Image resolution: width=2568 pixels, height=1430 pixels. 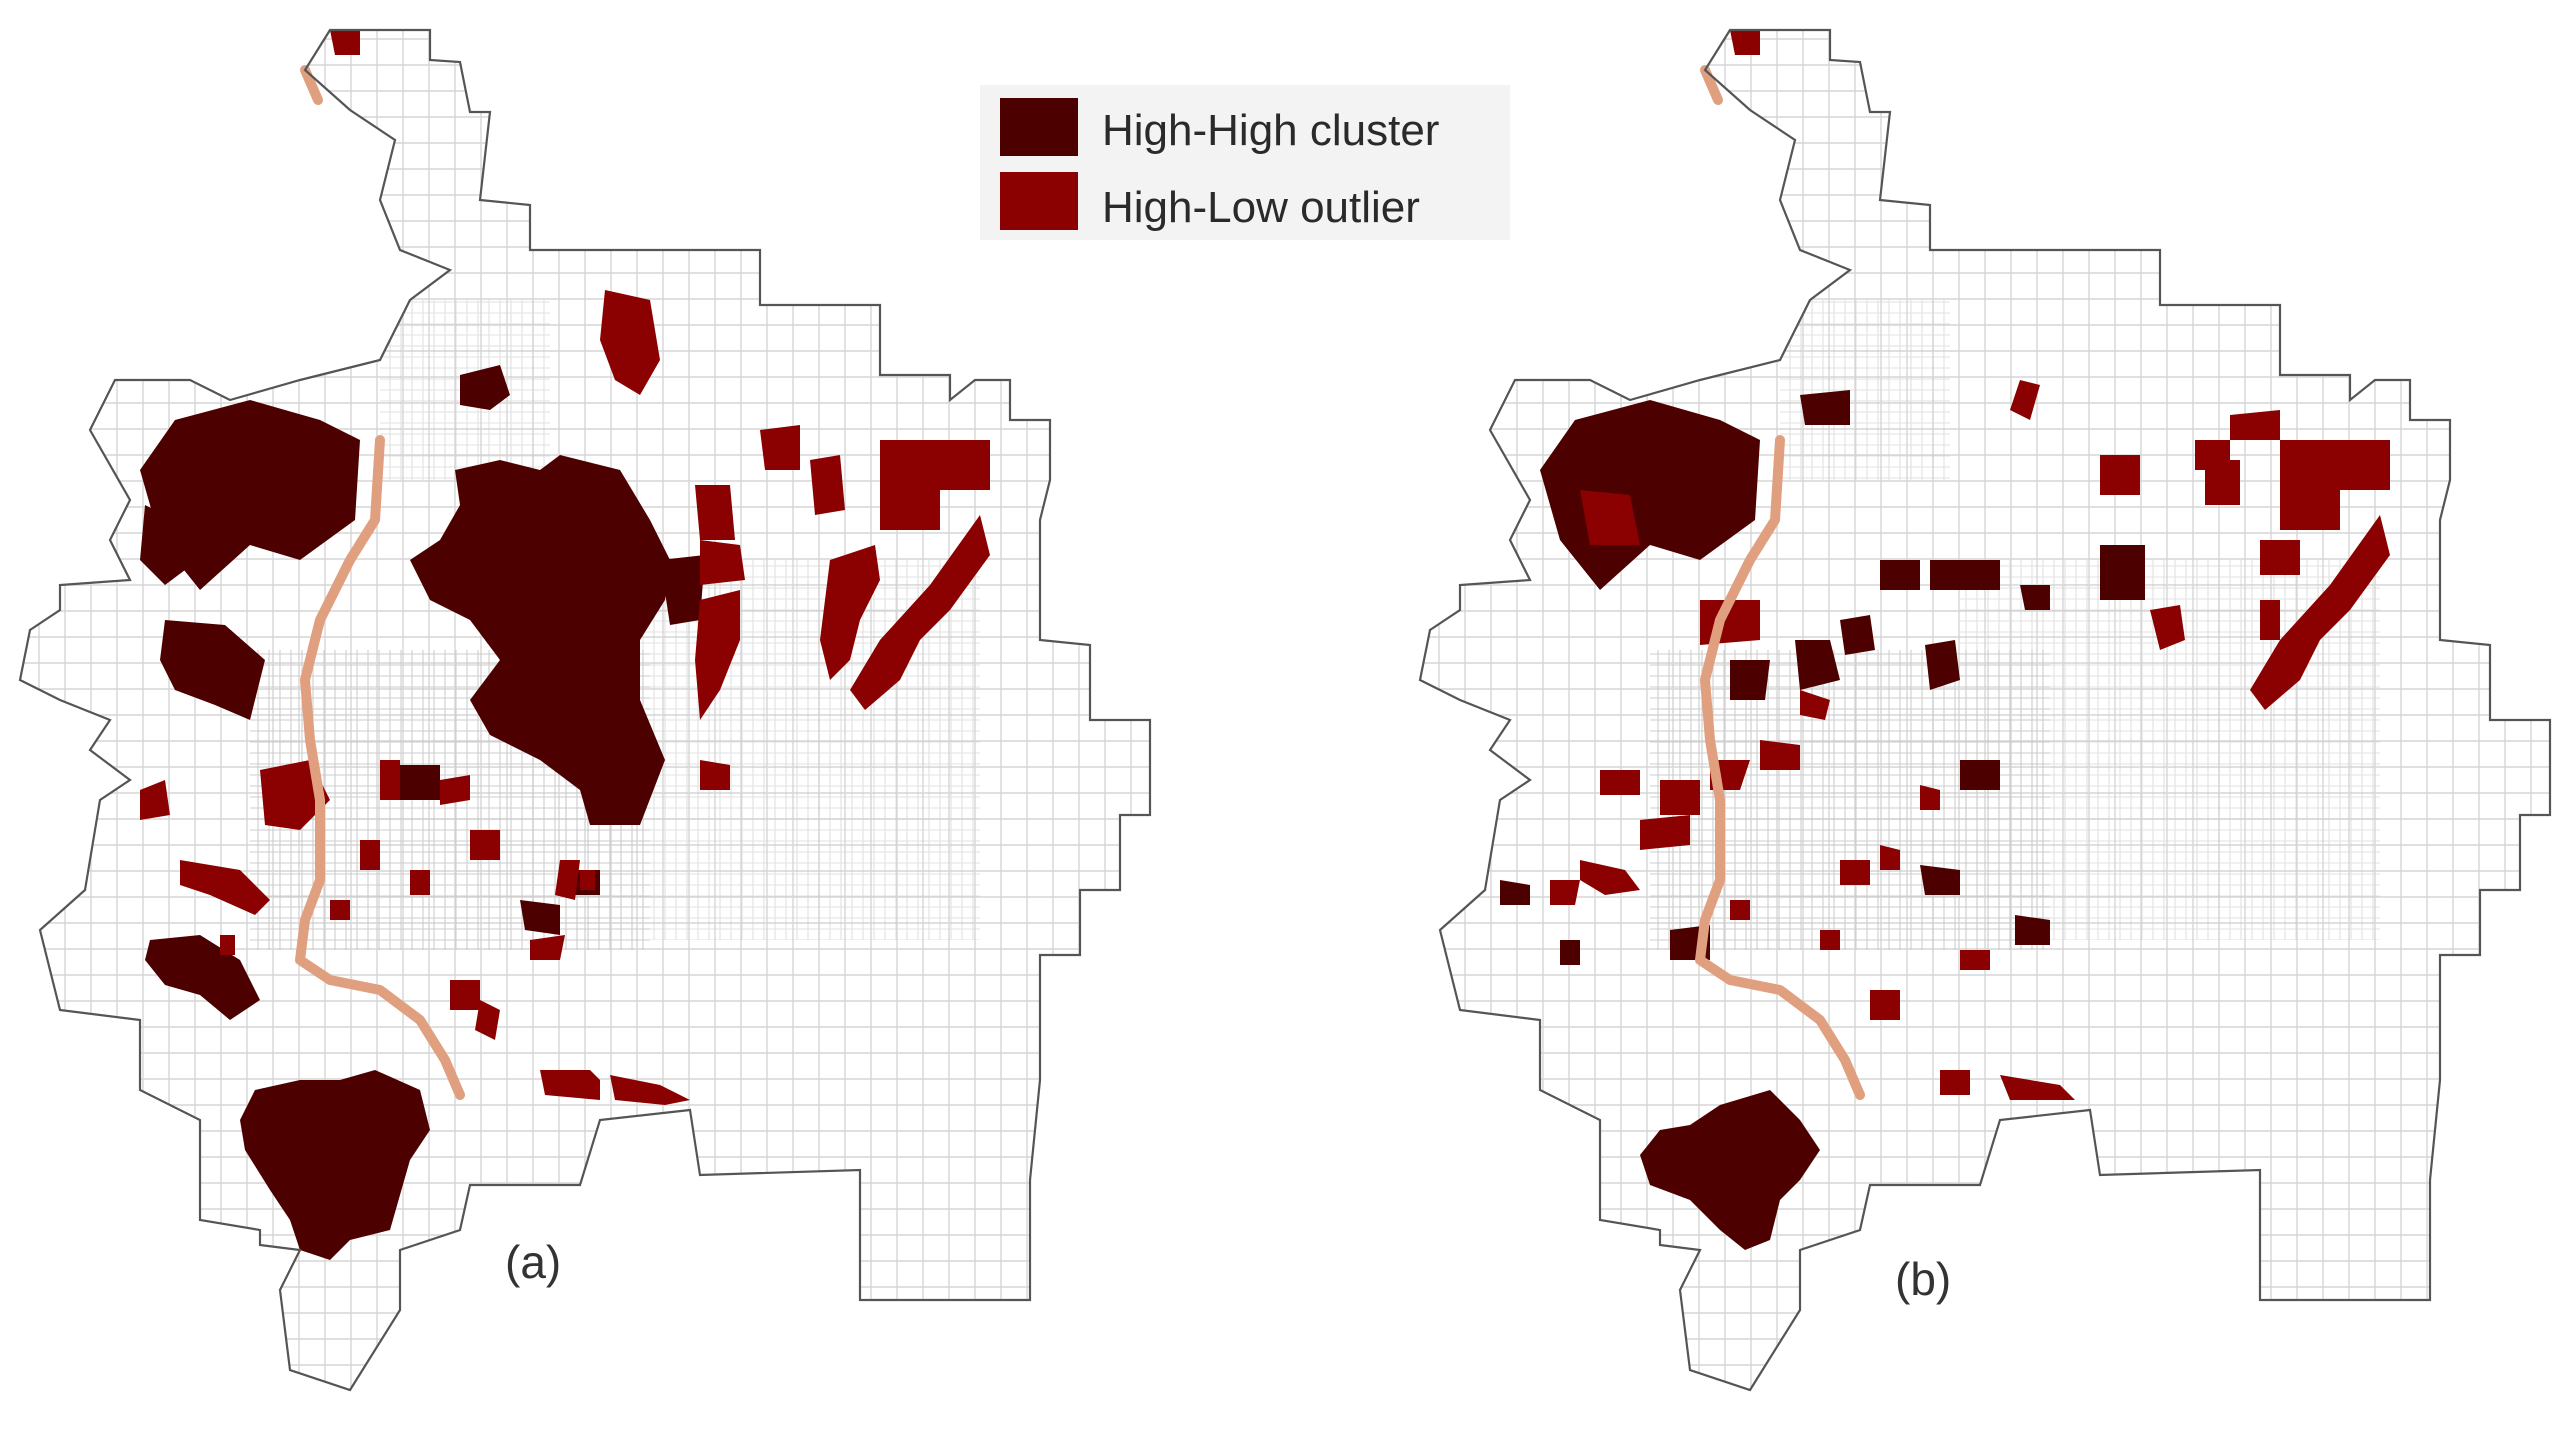 I want to click on legend-label-high-low: High-Low outlier, so click(x=1261, y=207).